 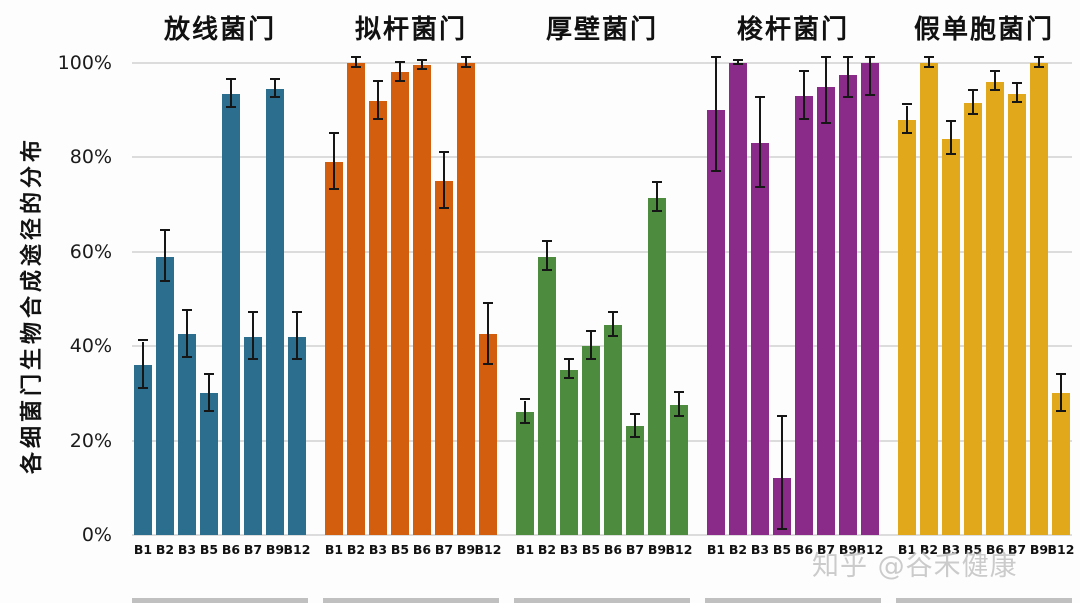 What do you see at coordinates (794, 286) in the screenshot?
I see `bar-group: 梭杆菌门 B1 B2 B3 B5 B6 B7 B9 B12` at bounding box center [794, 286].